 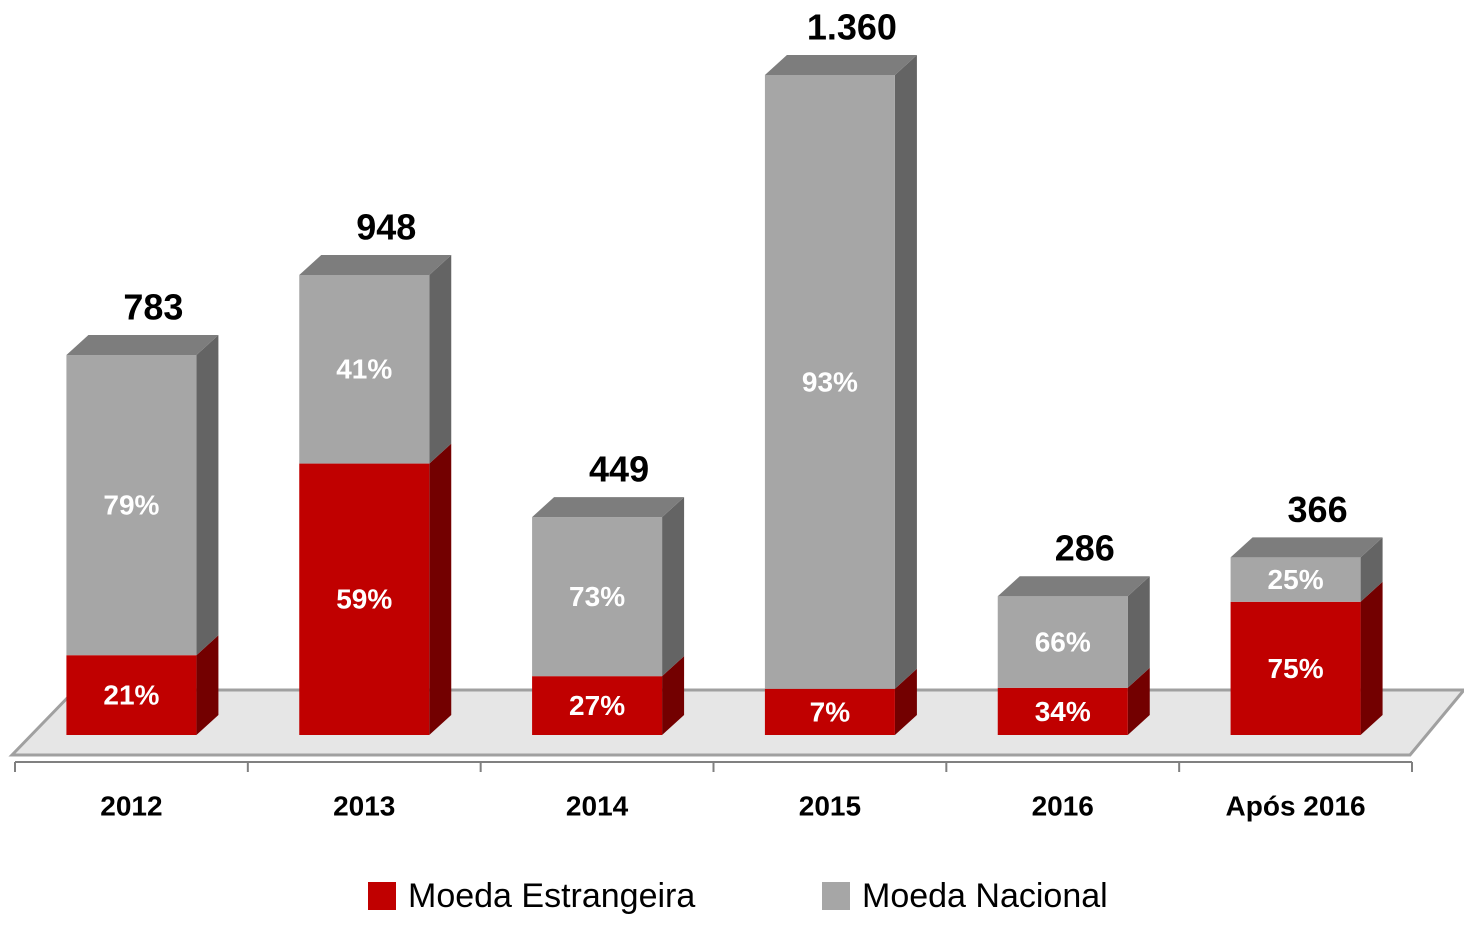 I want to click on legend-label: Moeda Estrangeira, so click(x=551, y=896).